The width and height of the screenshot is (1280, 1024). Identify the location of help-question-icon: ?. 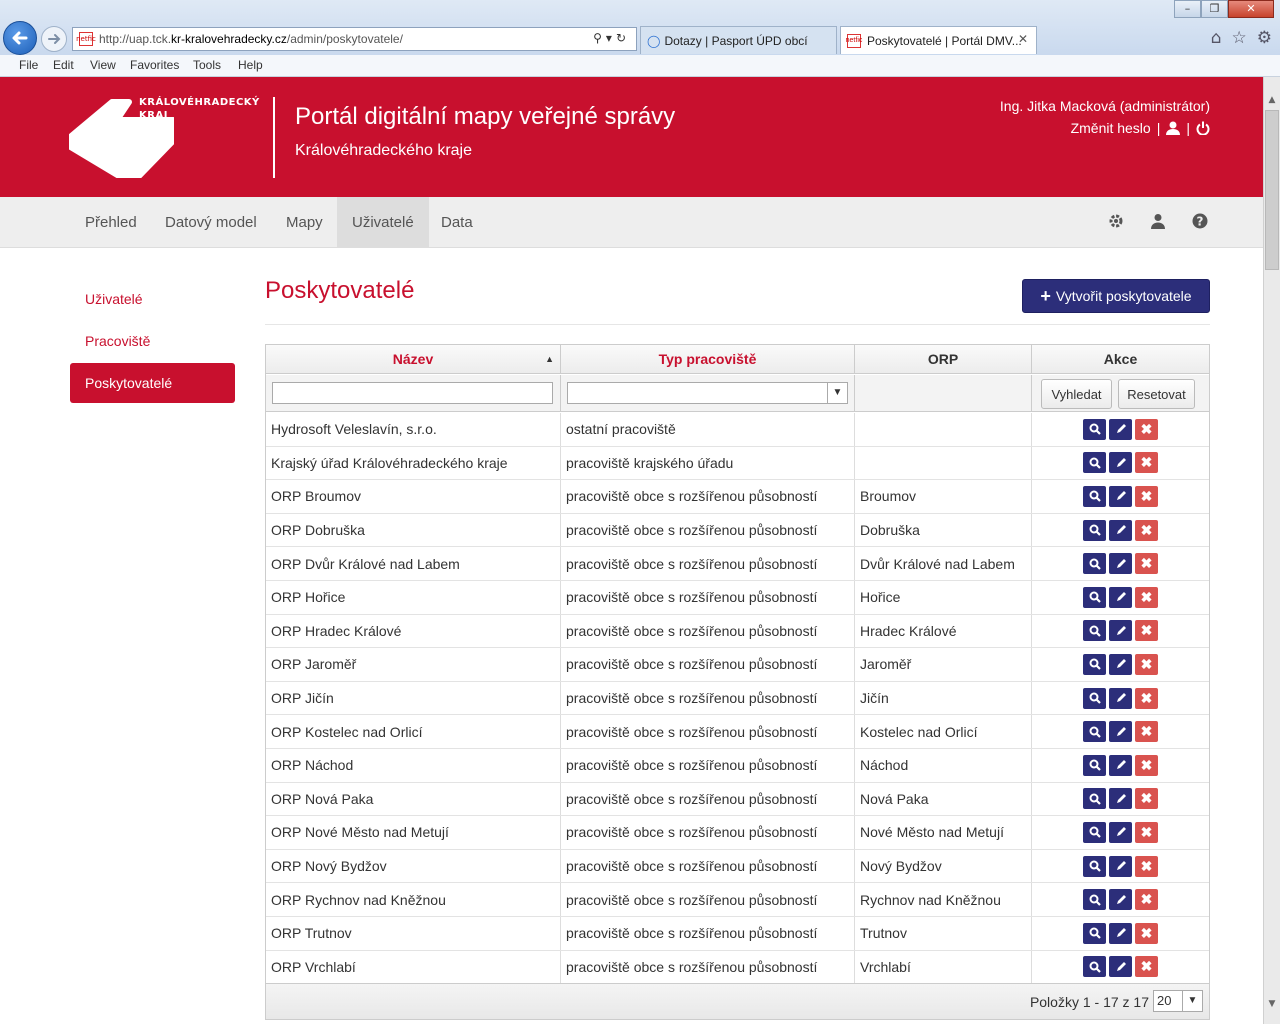
(1200, 221).